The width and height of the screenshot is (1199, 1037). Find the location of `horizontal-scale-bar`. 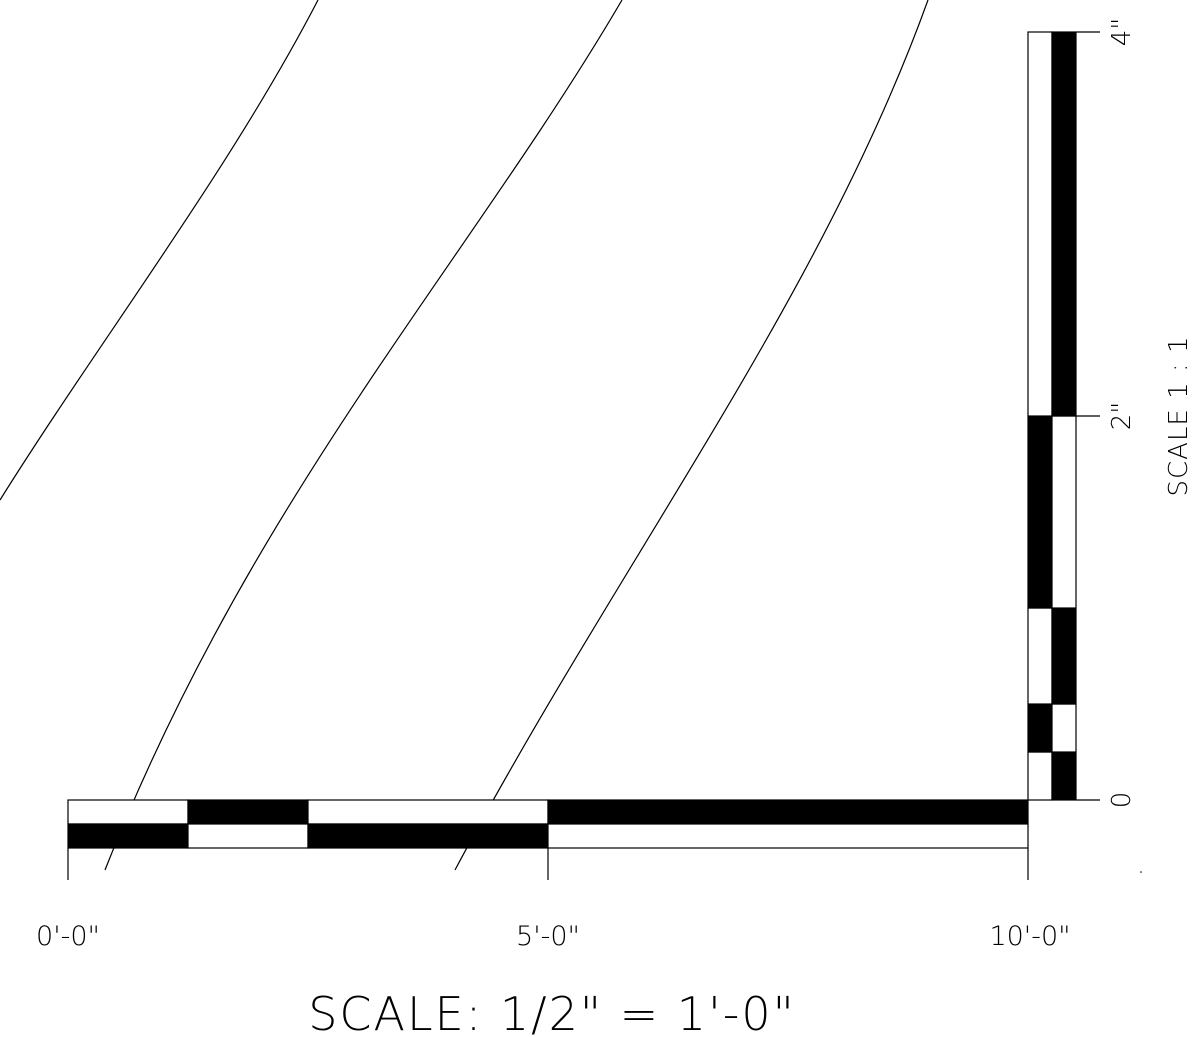

horizontal-scale-bar is located at coordinates (548, 839).